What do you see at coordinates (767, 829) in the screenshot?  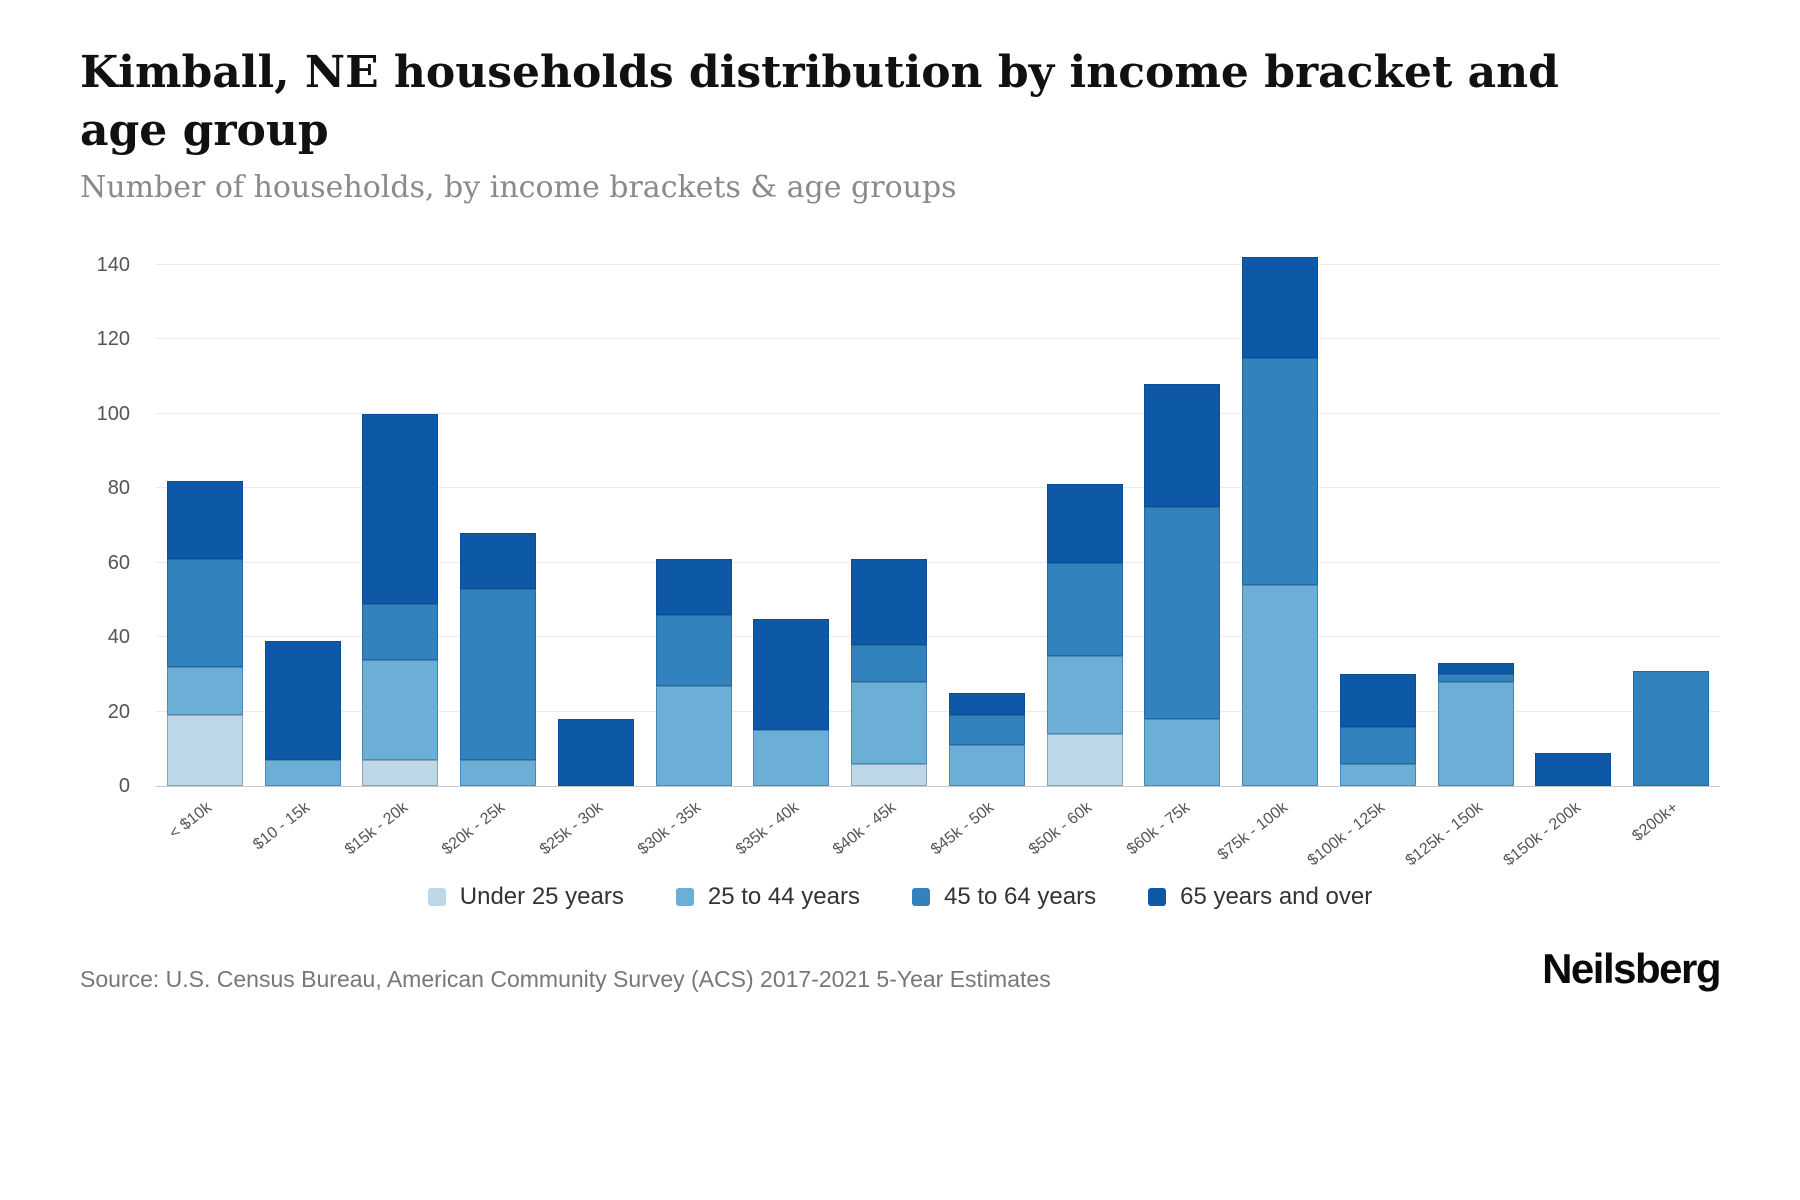 I see `x-tick-label: $35k - 40k` at bounding box center [767, 829].